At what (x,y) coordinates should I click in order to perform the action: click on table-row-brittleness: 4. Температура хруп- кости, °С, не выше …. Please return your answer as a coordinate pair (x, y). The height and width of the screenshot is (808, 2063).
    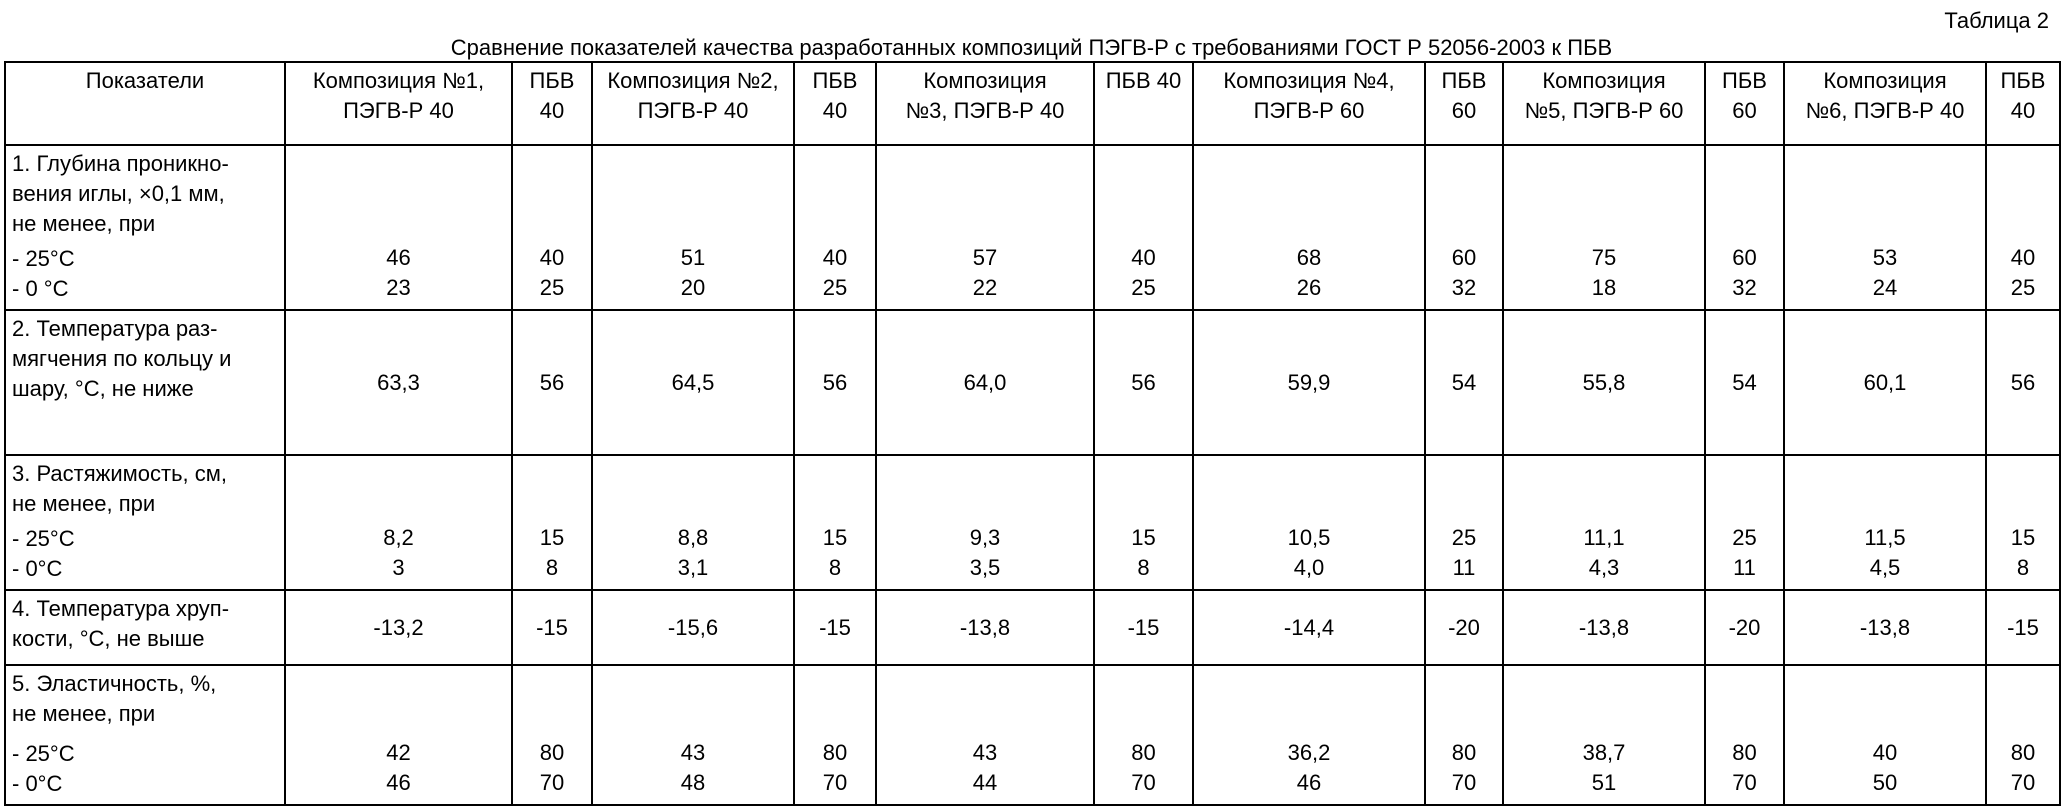
    Looking at the image, I should click on (1032, 627).